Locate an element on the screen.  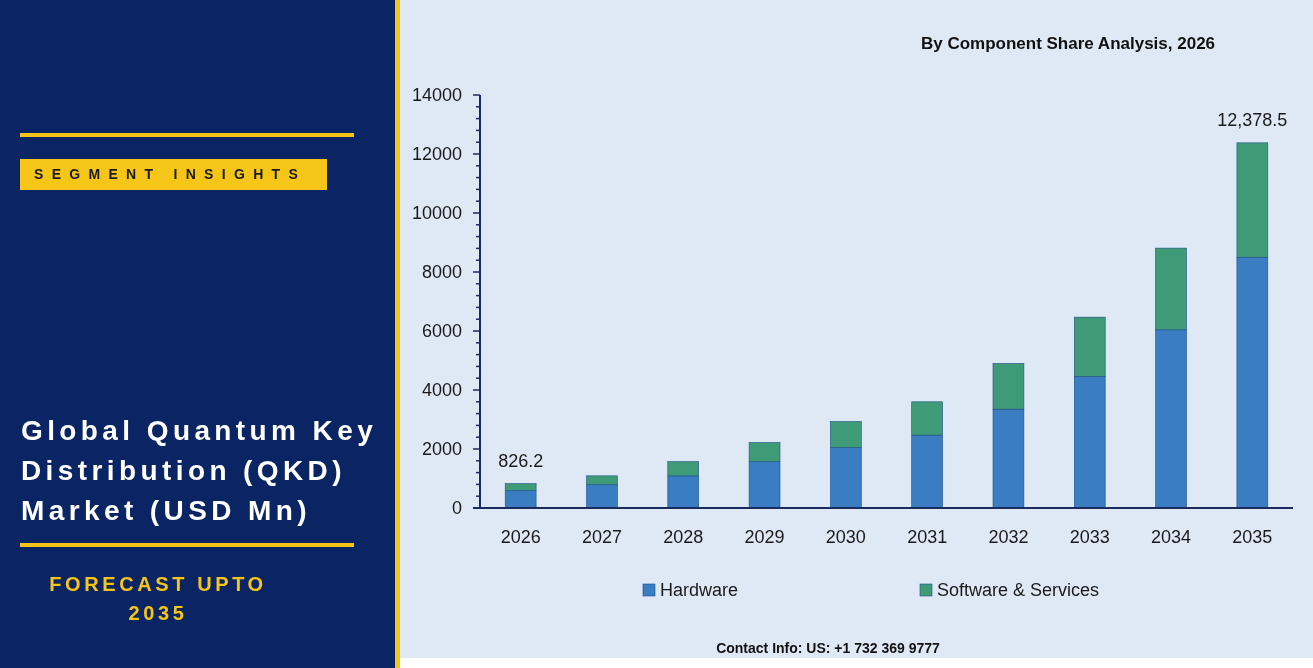
y-tick-label: 10000 is located at coordinates (436, 213).